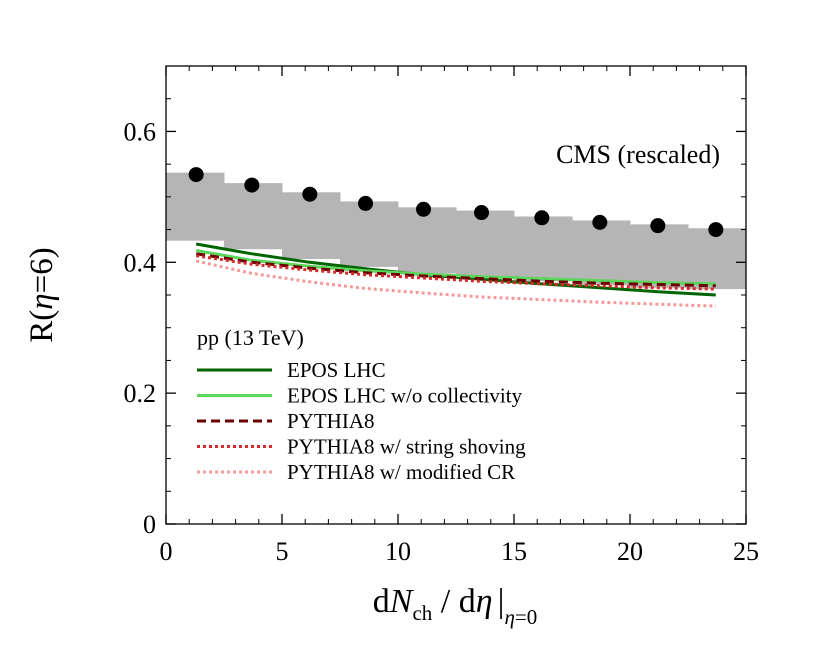 The image size is (830, 655). I want to click on x-axis-label-d: d, so click(381, 601).